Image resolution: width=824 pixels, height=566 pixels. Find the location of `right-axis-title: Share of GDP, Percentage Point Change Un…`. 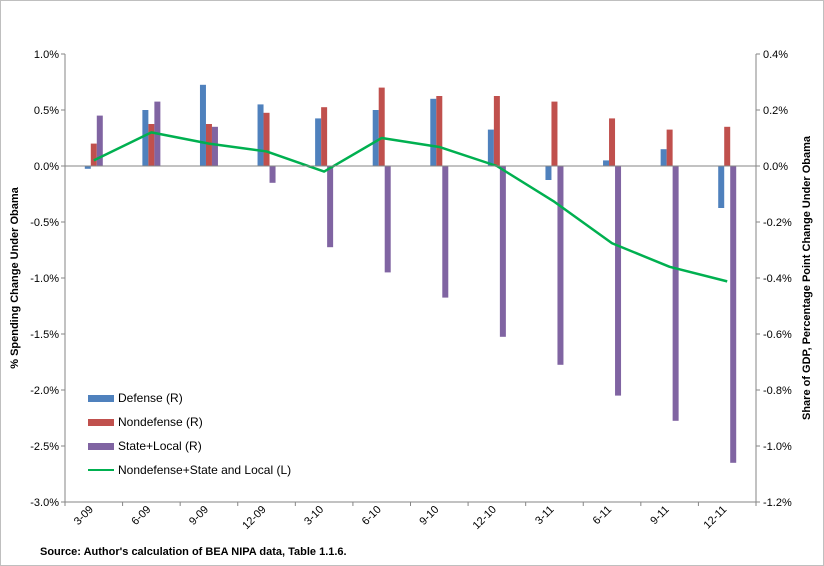

right-axis-title: Share of GDP, Percentage Point Change Un… is located at coordinates (807, 277).